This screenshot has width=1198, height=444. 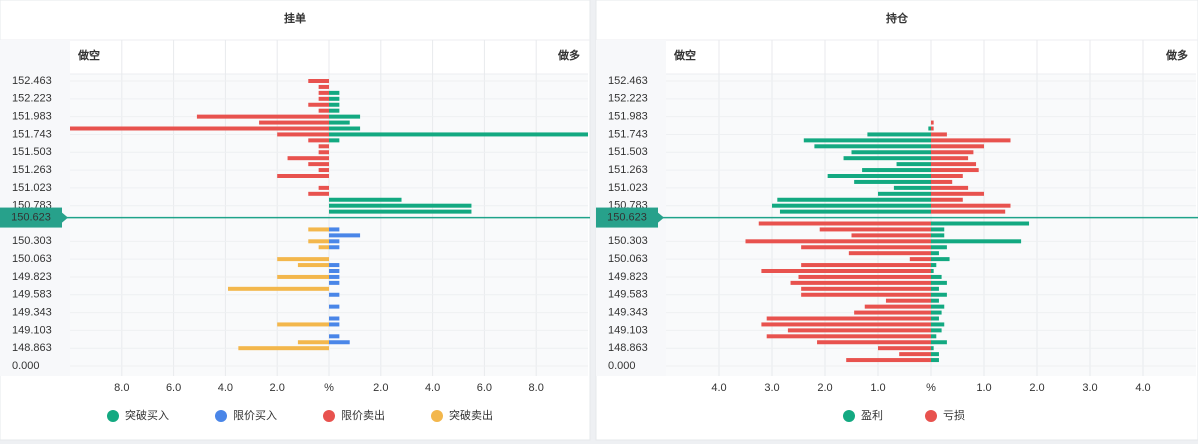 What do you see at coordinates (628, 134) in the screenshot?
I see `y-tick-label: 151.743` at bounding box center [628, 134].